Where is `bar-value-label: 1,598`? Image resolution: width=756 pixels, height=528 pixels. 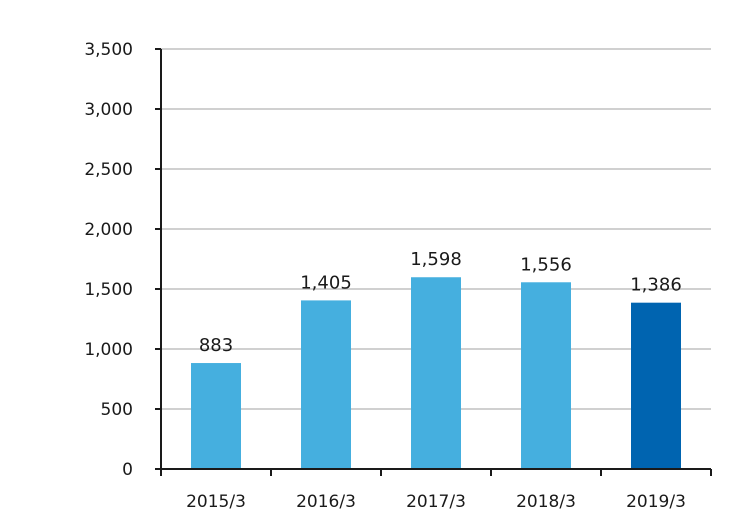
bar-value-label: 1,598 is located at coordinates (436, 259).